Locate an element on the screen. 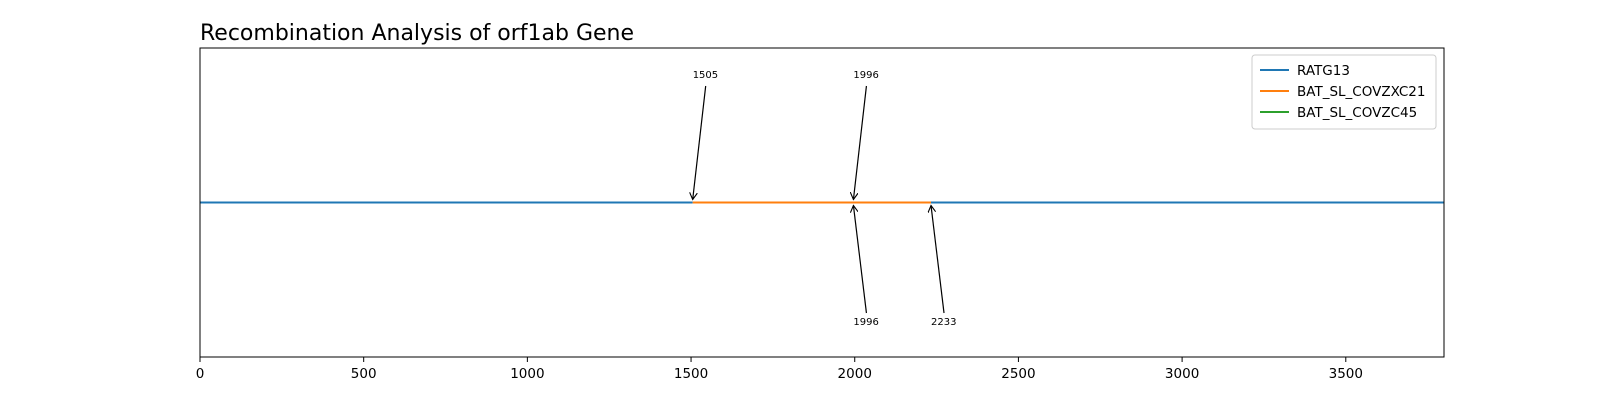  x-tick-label-6: 3000 is located at coordinates (1182, 374).